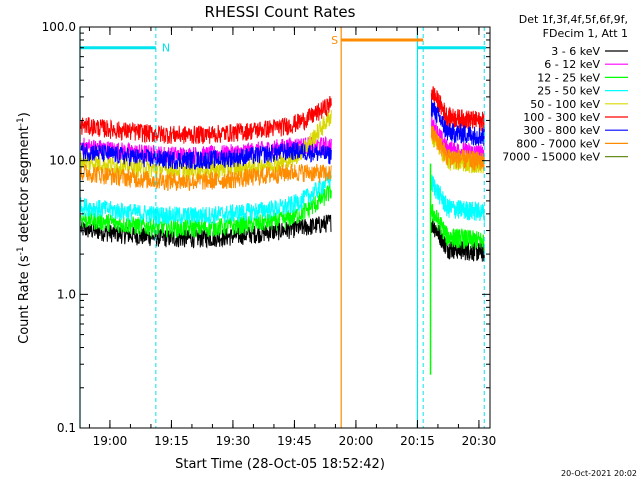 The image size is (640, 484). What do you see at coordinates (575, 51) in the screenshot?
I see `legend-entry-label: 3 - 6 keV` at bounding box center [575, 51].